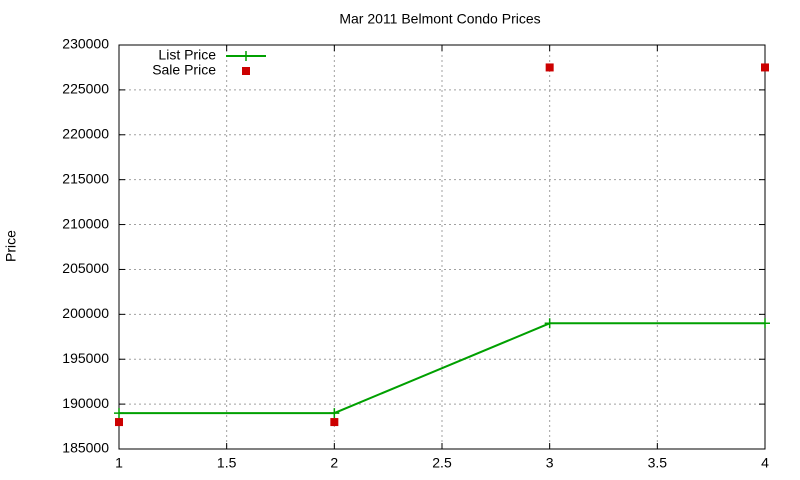 The image size is (800, 480). Describe the element at coordinates (442, 463) in the screenshot. I see `x-tick-label: 2.5` at that location.